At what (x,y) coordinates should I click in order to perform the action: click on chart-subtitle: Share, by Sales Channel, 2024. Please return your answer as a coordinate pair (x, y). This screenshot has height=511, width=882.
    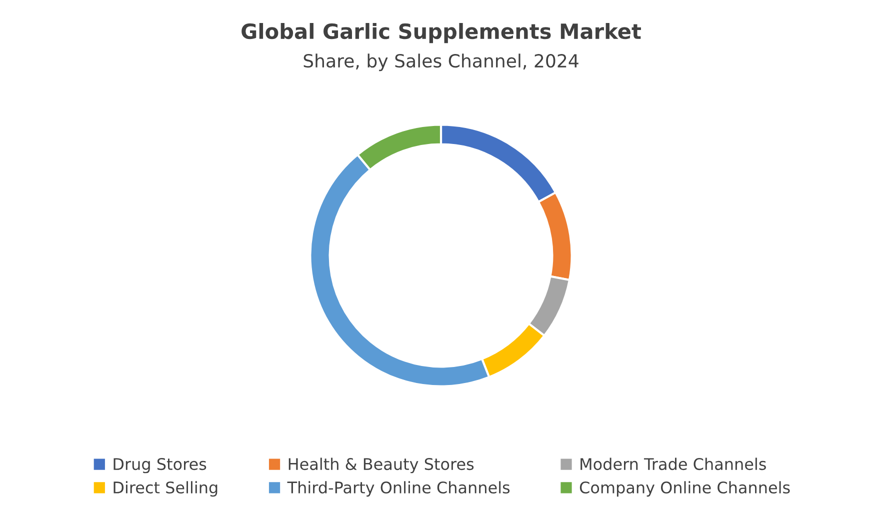
    Looking at the image, I should click on (441, 63).